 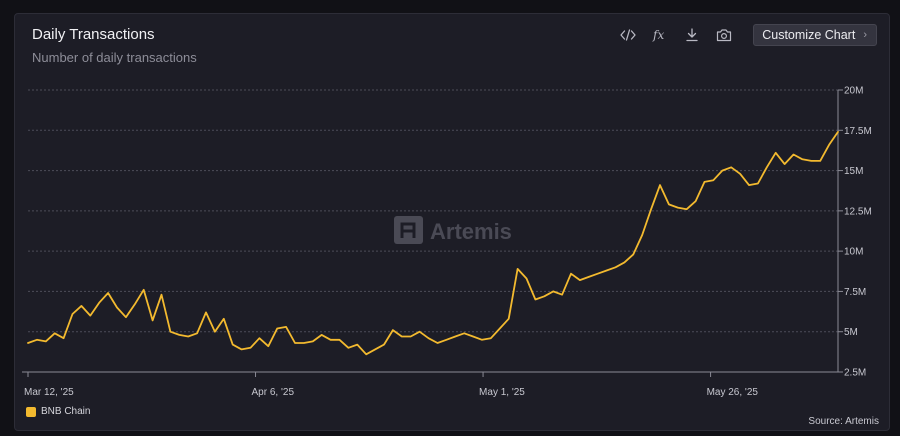 What do you see at coordinates (855, 373) in the screenshot?
I see `y-tick-label: 2.5M` at bounding box center [855, 373].